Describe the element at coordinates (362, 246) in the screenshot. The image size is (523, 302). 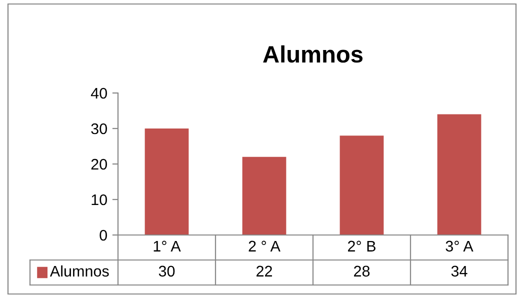
I see `x-tick-label: 2° B` at that location.